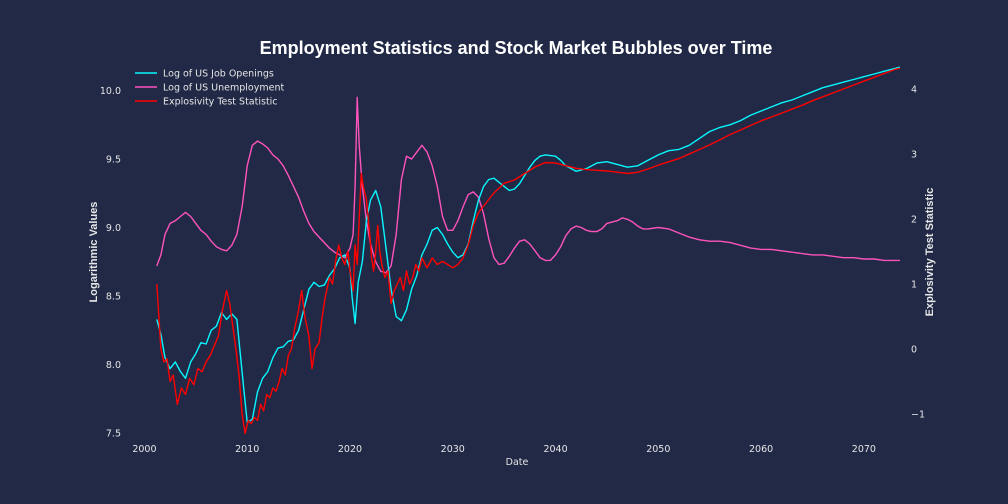 The height and width of the screenshot is (504, 1008). Describe the element at coordinates (113, 365) in the screenshot. I see `y-left-tick-label: 8.0` at that location.